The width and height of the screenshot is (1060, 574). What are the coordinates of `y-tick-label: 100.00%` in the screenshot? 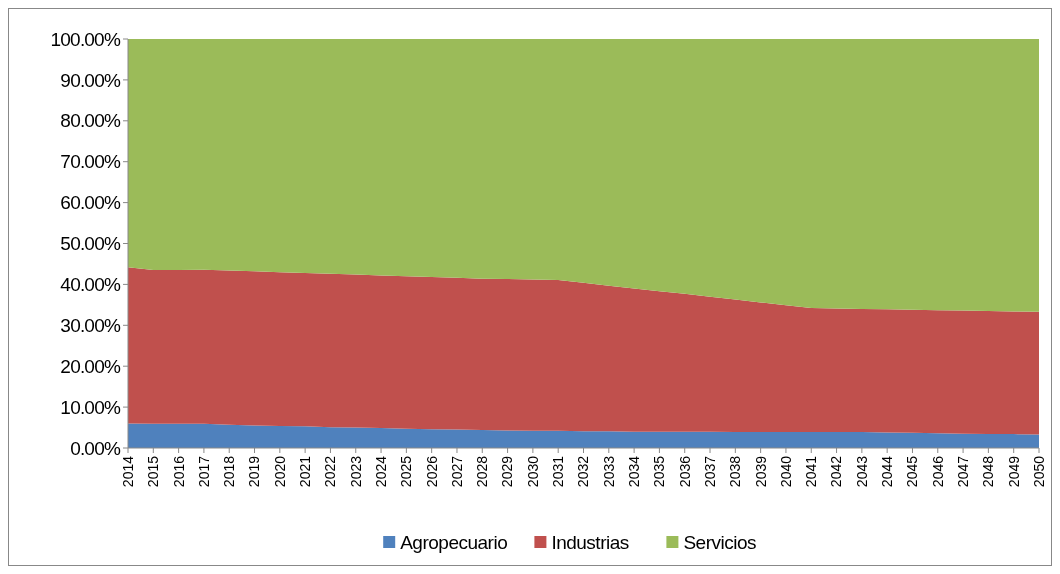 It's located at (85, 39).